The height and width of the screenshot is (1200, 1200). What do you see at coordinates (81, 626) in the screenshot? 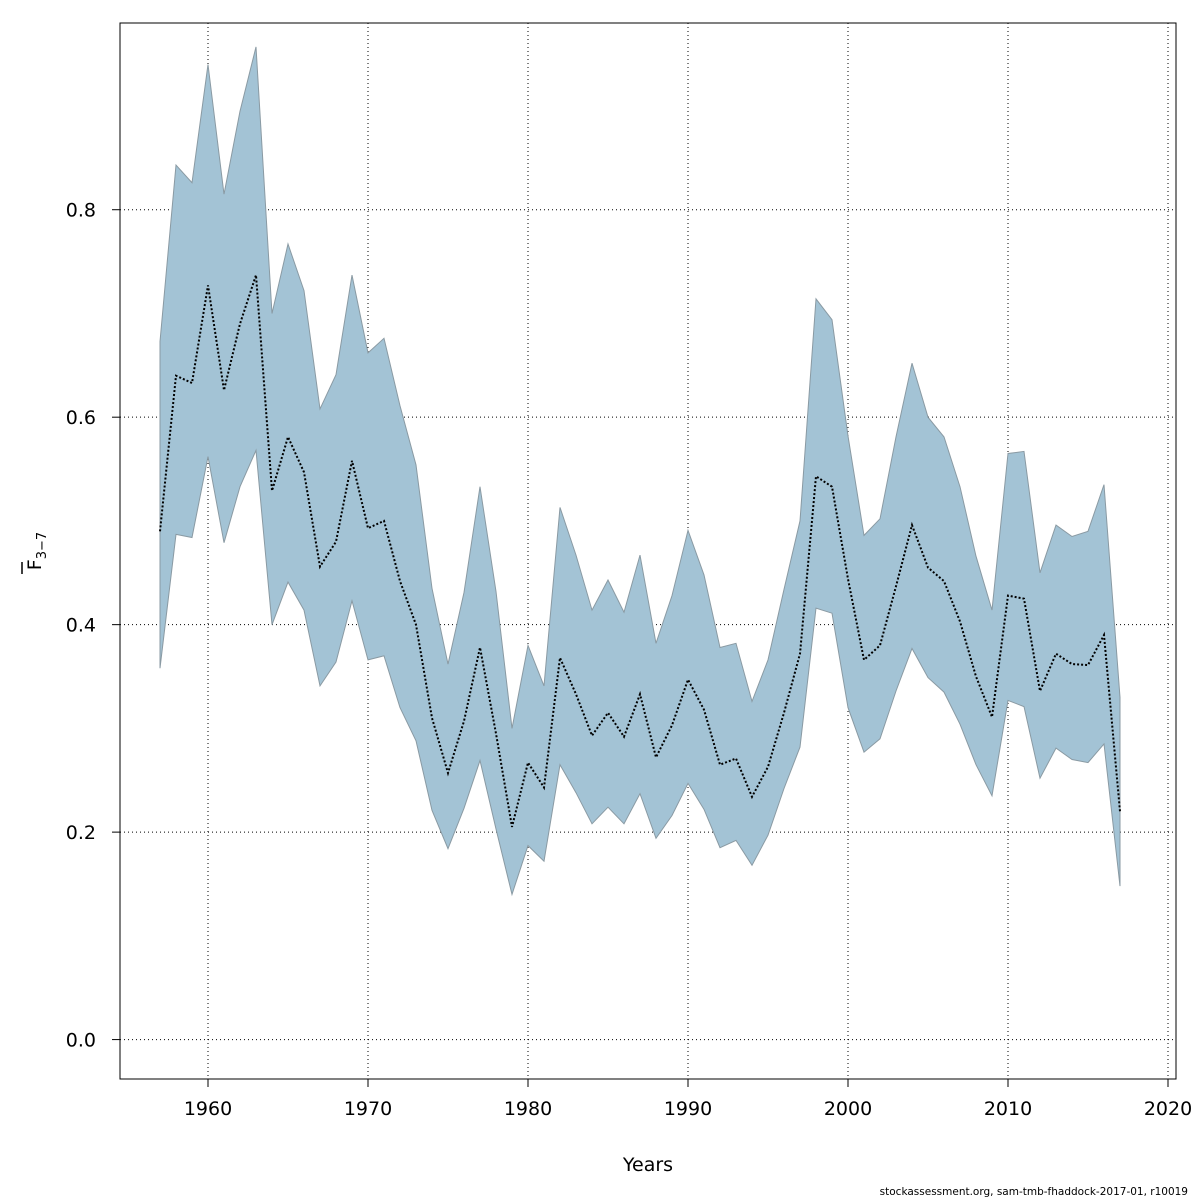
I see `y-tick-label: 0.4` at bounding box center [81, 626].